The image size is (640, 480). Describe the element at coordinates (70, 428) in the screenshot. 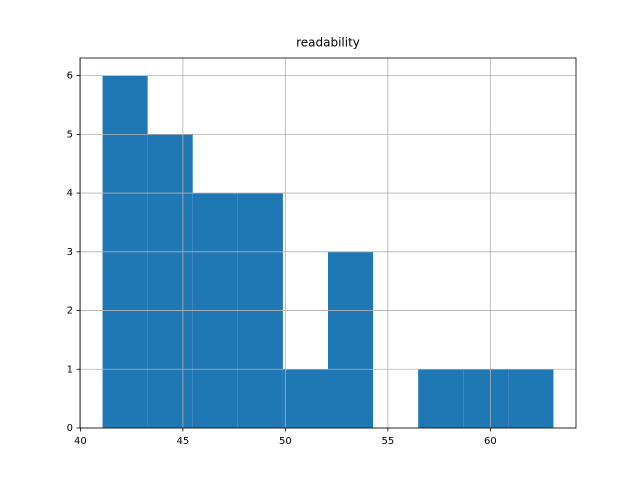

I see `y-tick-label: 0` at that location.